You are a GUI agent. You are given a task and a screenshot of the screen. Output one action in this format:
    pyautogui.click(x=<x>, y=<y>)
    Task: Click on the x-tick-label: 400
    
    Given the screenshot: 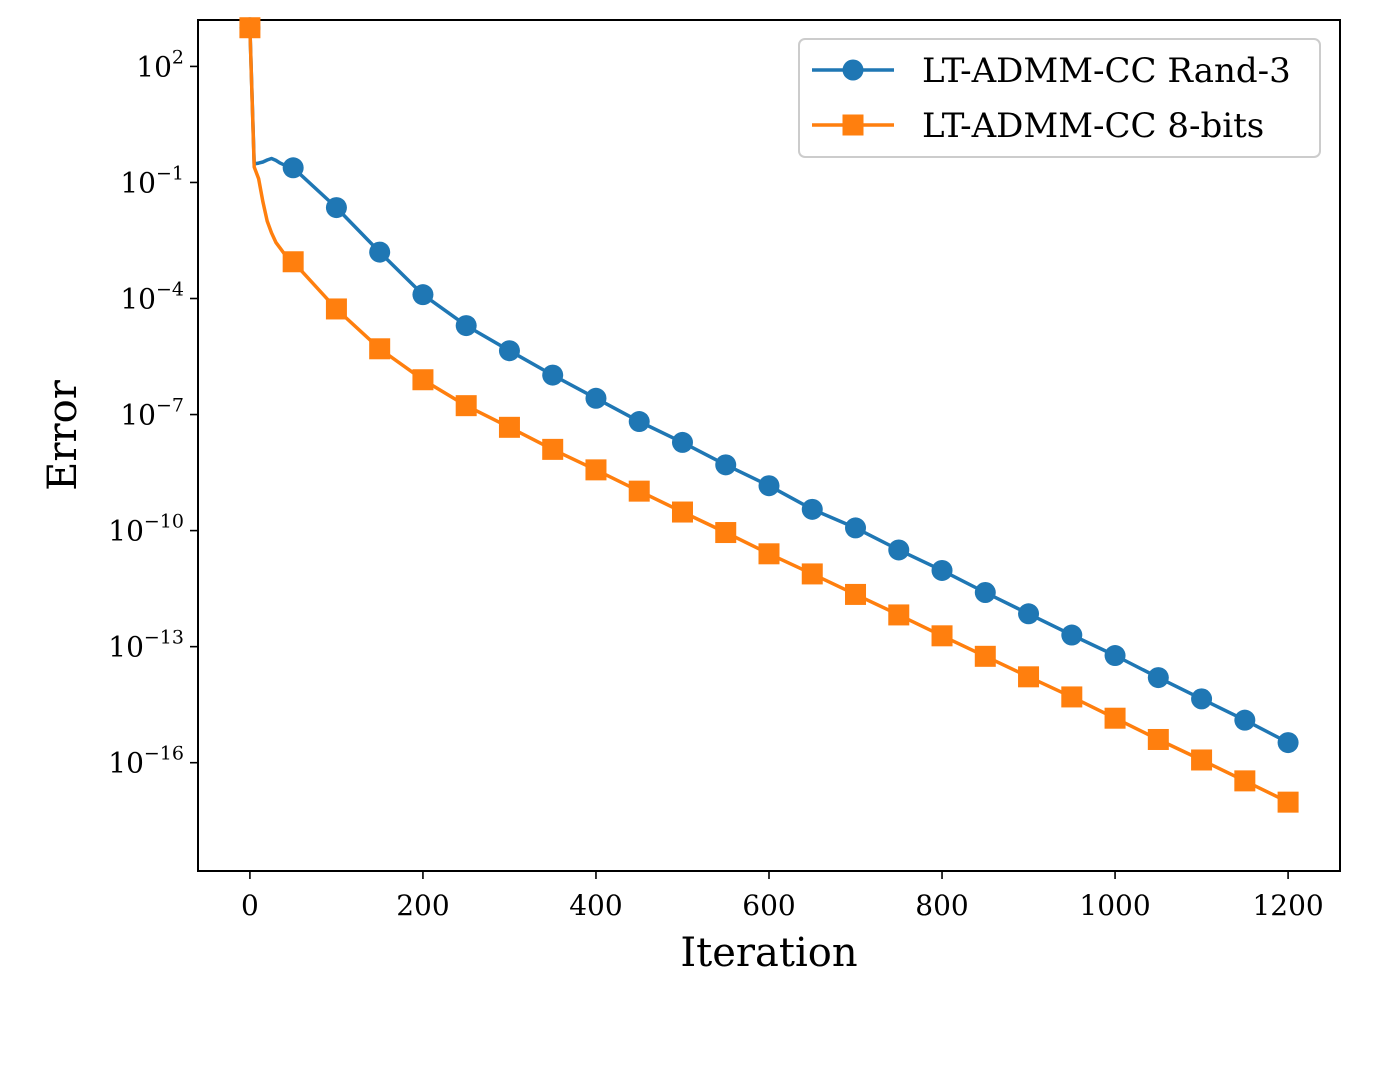 What is the action you would take?
    pyautogui.click(x=595, y=905)
    